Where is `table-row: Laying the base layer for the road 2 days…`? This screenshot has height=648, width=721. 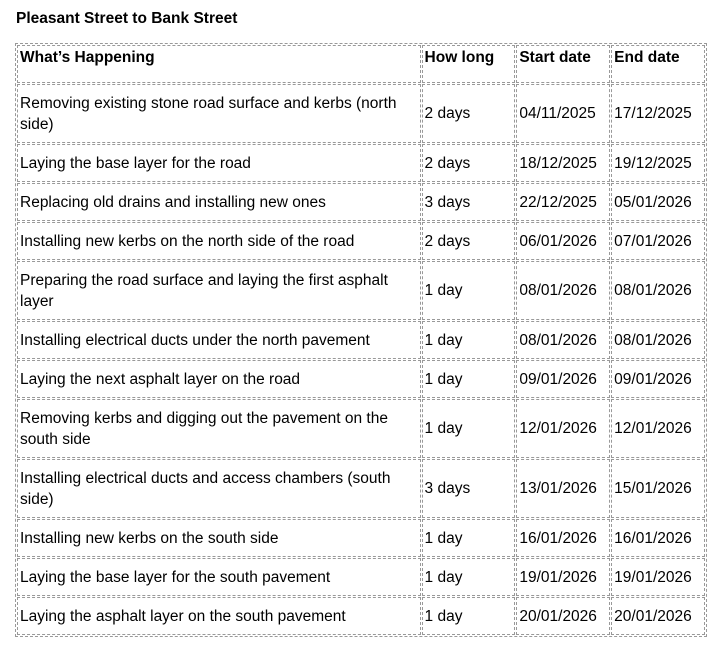
table-row: Laying the base layer for the road 2 days… is located at coordinates (361, 163).